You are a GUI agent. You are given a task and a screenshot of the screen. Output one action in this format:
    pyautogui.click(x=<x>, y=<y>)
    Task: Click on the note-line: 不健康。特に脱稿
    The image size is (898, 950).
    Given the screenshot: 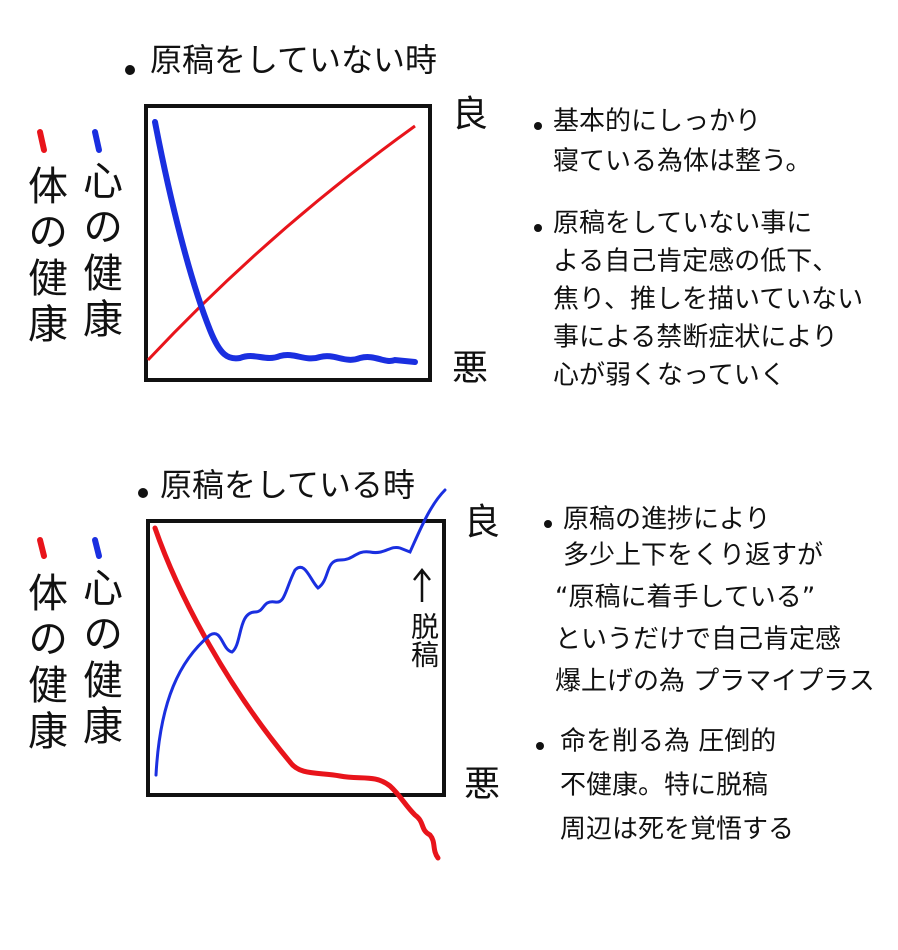 What is the action you would take?
    pyautogui.click(x=664, y=786)
    